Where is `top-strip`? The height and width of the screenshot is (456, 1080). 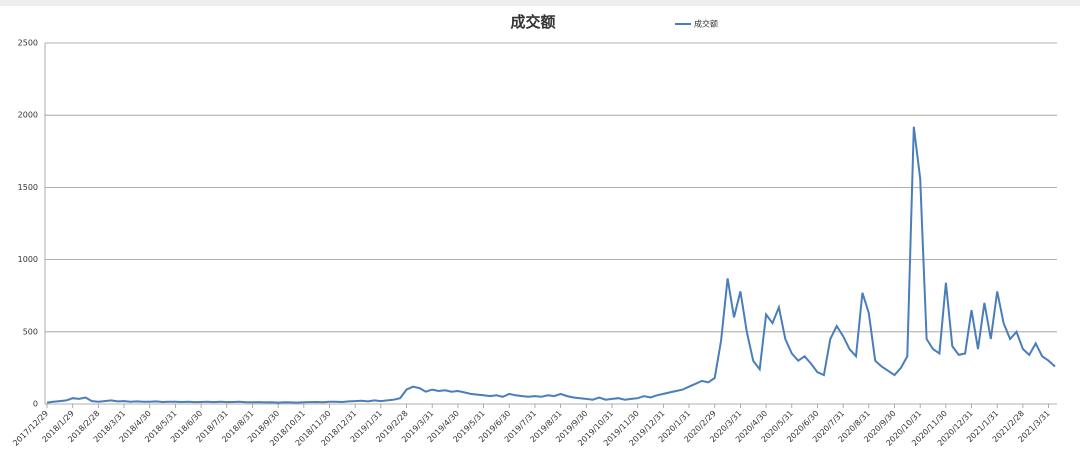
top-strip is located at coordinates (540, 3).